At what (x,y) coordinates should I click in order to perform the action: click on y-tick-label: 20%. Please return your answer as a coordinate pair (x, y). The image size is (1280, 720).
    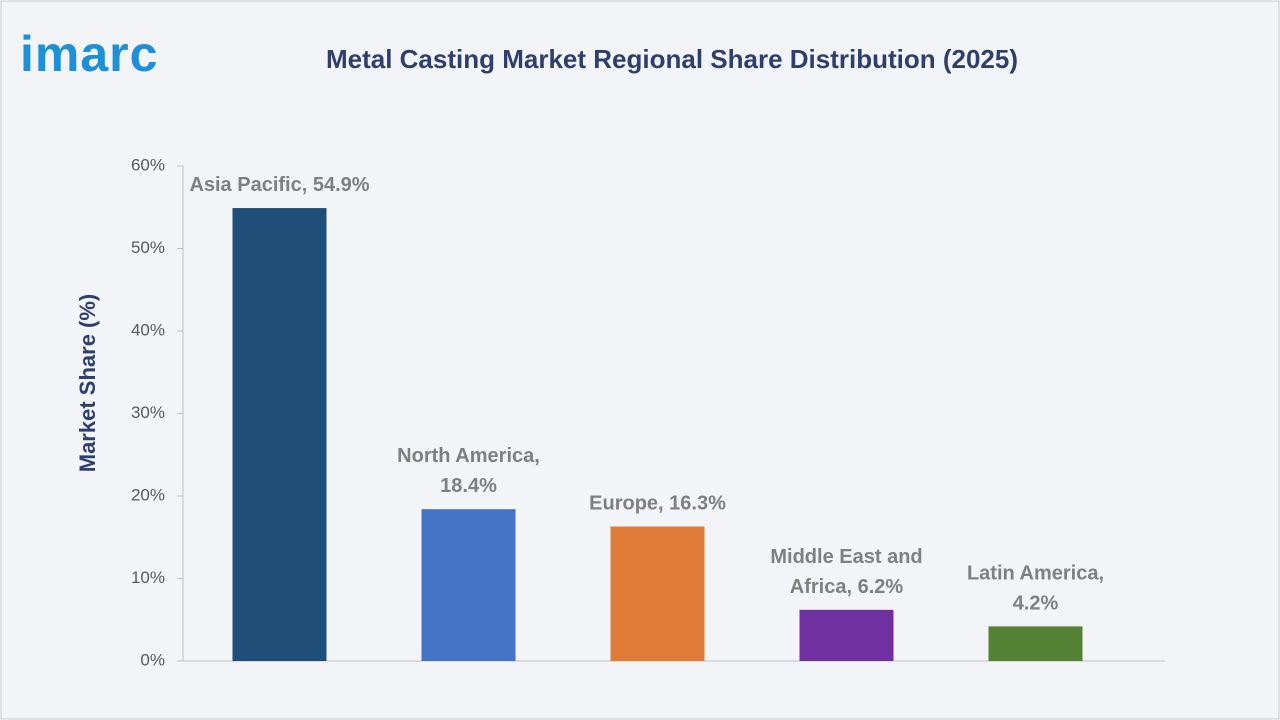
    Looking at the image, I should click on (148, 494).